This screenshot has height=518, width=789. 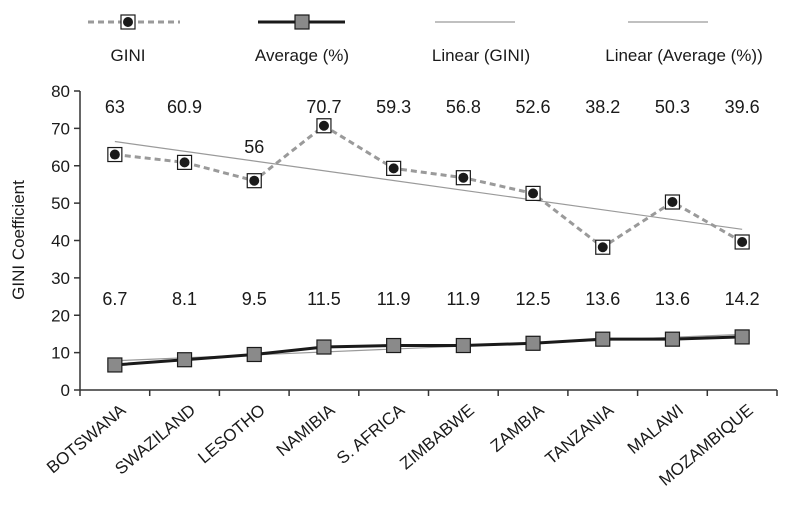 I want to click on y-axis-title: GINI Coefficient, so click(x=18, y=240).